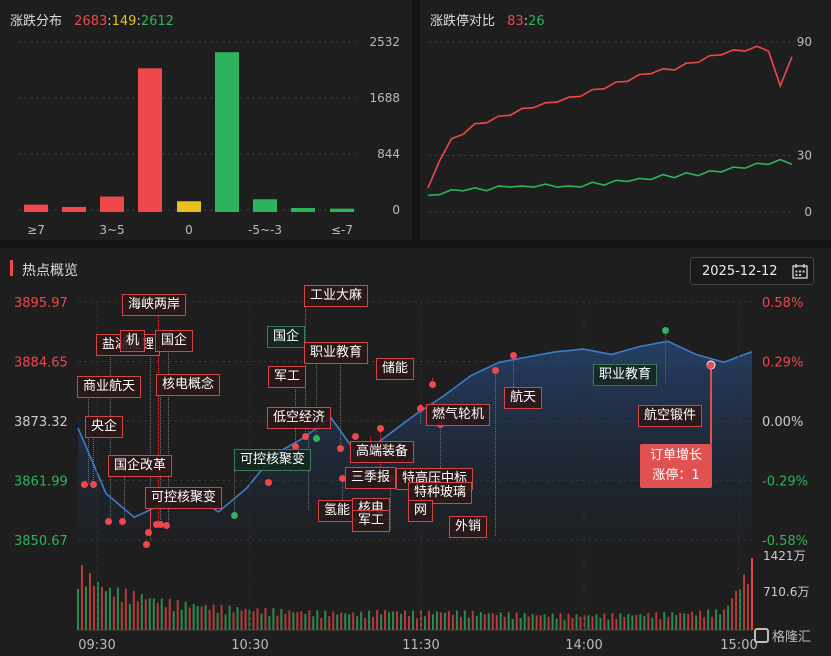  What do you see at coordinates (800, 271) in the screenshot?
I see `calendar-icon` at bounding box center [800, 271].